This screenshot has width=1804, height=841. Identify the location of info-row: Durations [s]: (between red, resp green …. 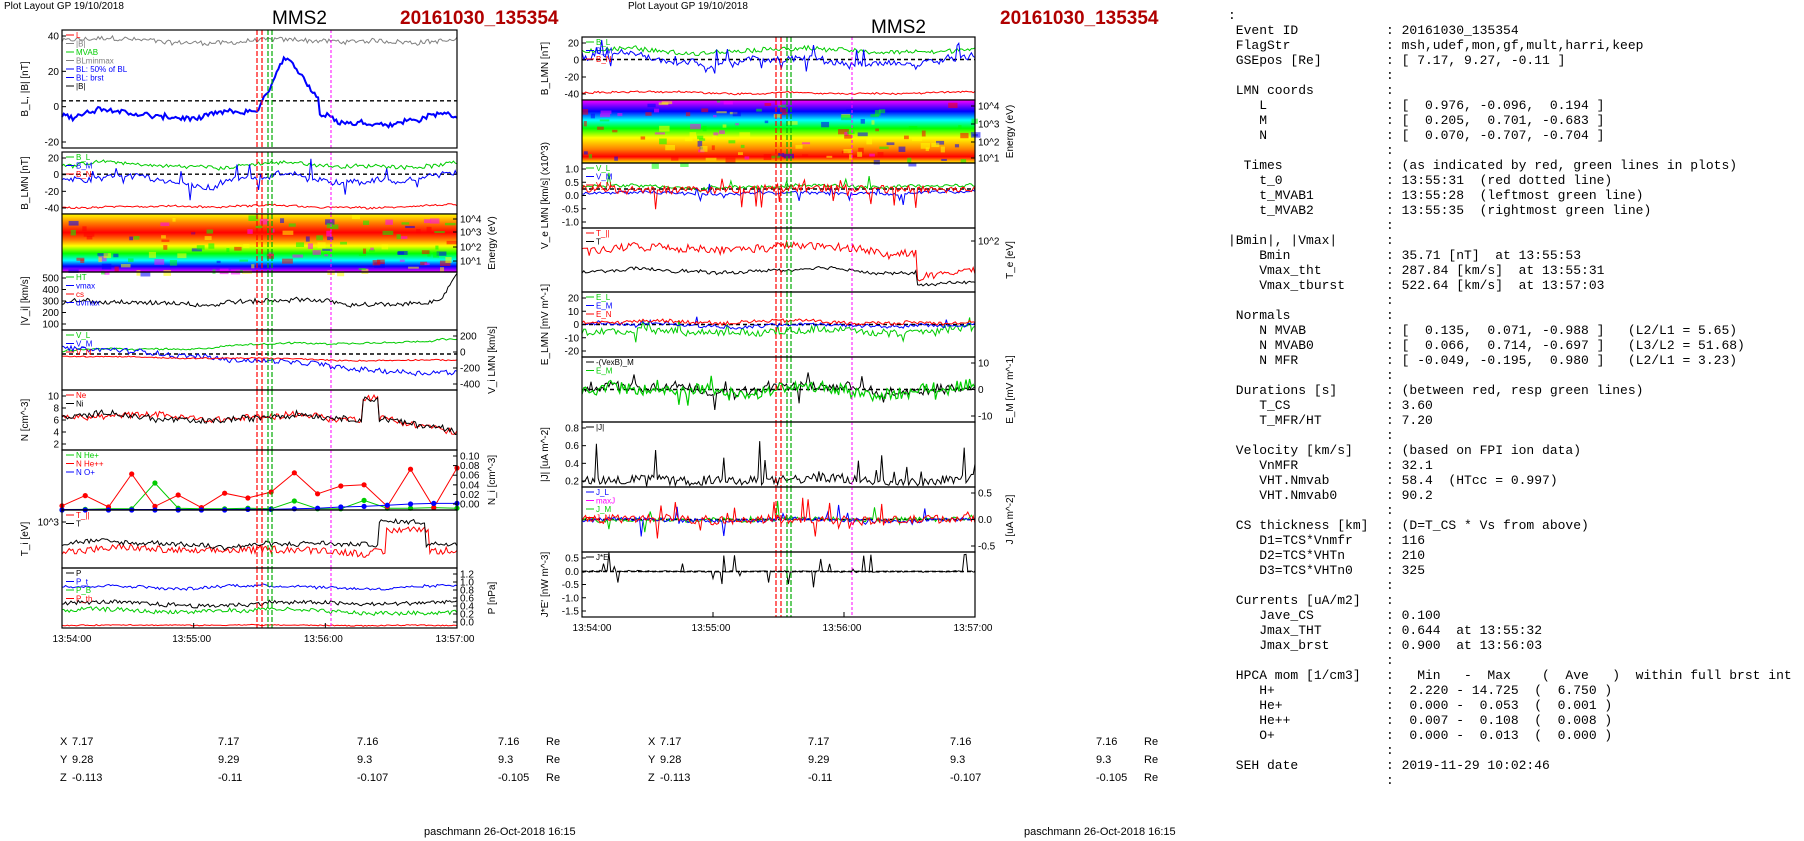
(1513, 390).